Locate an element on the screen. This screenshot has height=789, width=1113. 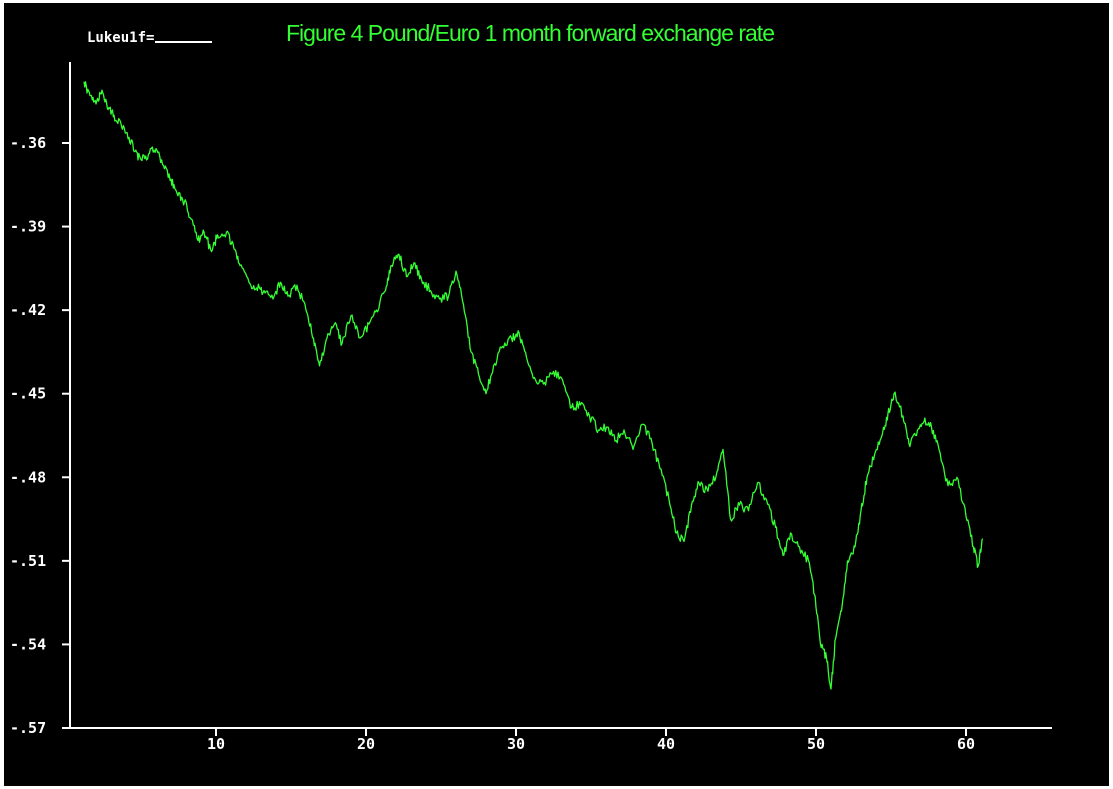
x-tick-label: 20 is located at coordinates (366, 744).